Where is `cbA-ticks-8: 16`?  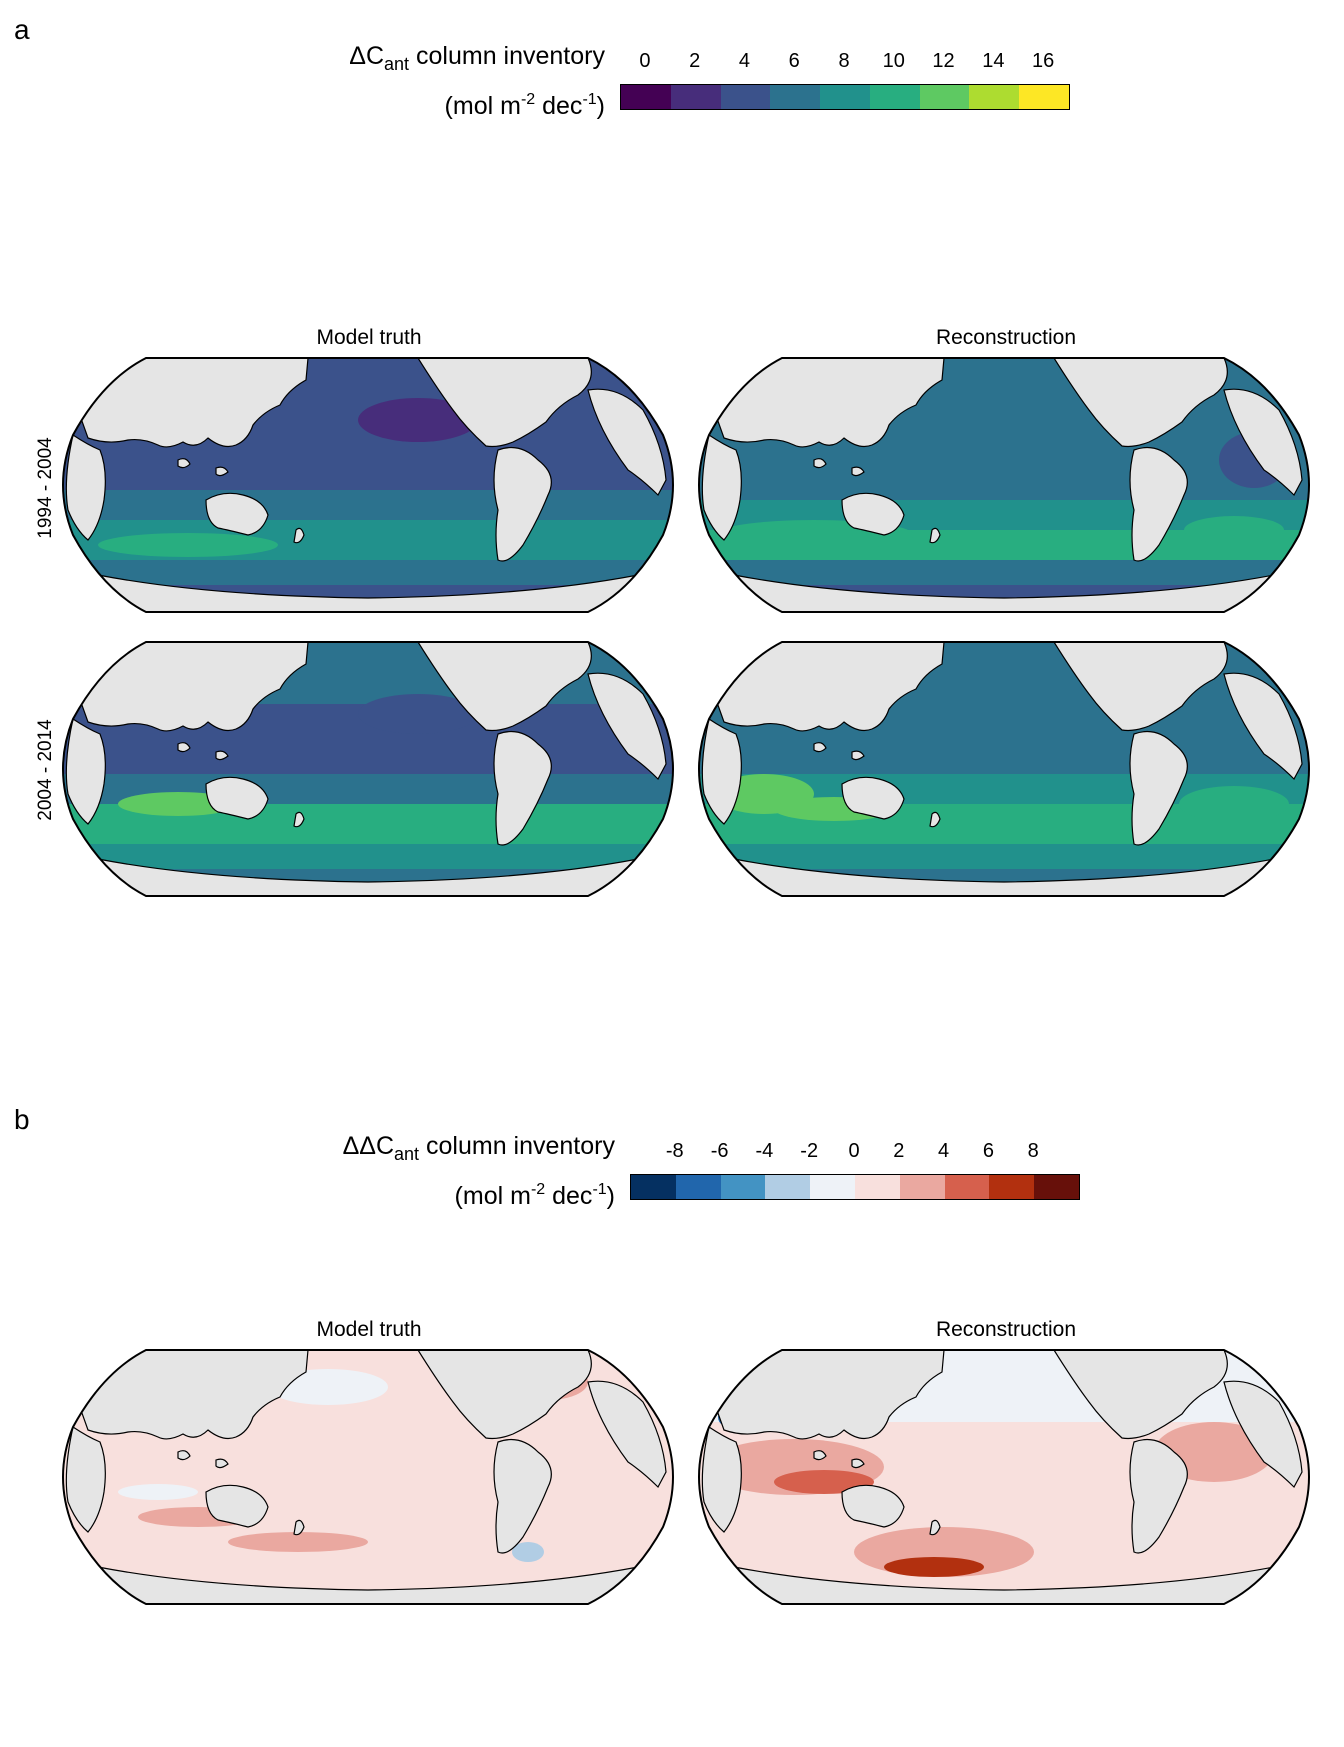
cbA-ticks-8: 16 is located at coordinates (1043, 61).